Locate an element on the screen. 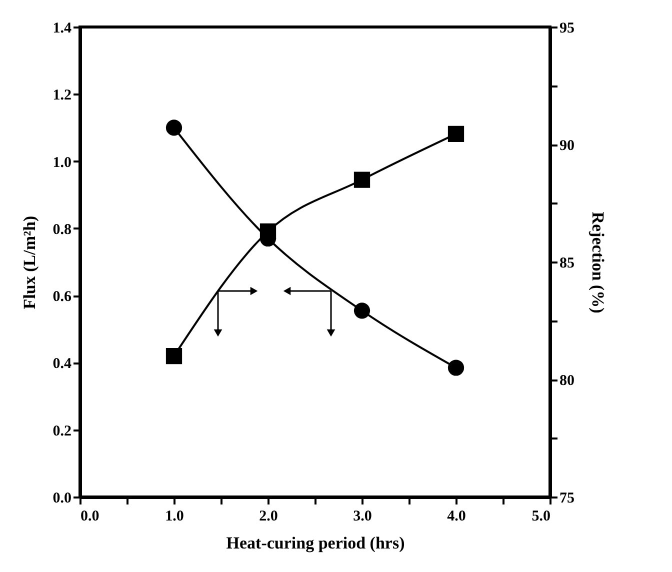  x-tick-label: 1.0 is located at coordinates (174, 516).